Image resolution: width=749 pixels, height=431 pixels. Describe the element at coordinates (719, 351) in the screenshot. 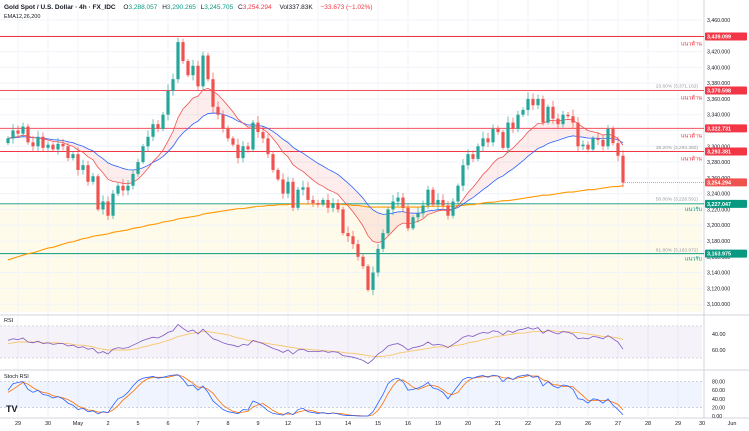

I see `rsi-tick-label: 60.00` at that location.